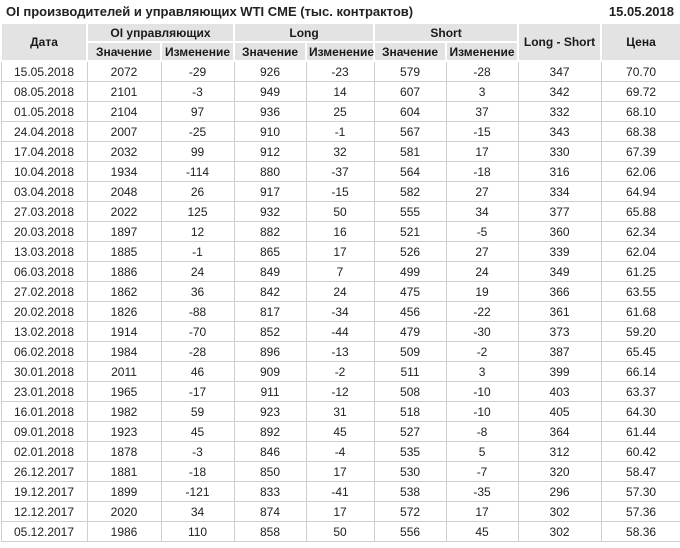  What do you see at coordinates (640, 471) in the screenshot?
I see `price-cell: 58.47` at bounding box center [640, 471].